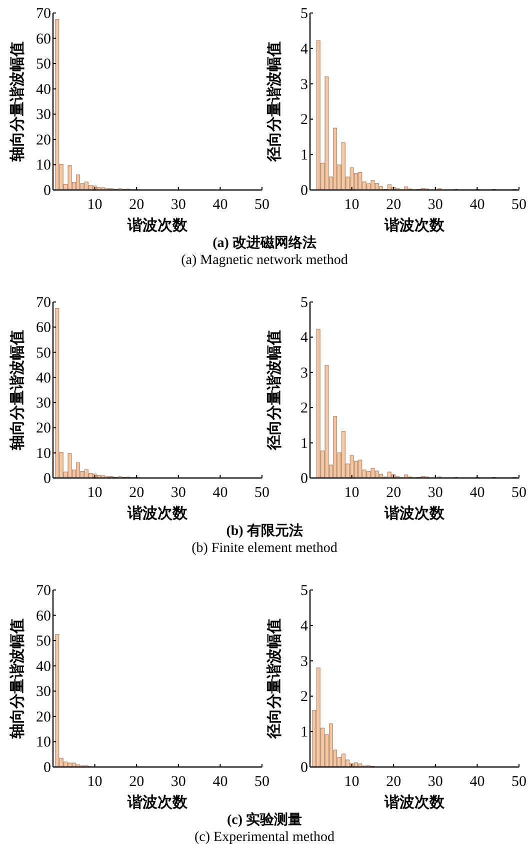  What do you see at coordinates (264, 243) in the screenshot?
I see `text: (a) 改进磁网络法` at bounding box center [264, 243].